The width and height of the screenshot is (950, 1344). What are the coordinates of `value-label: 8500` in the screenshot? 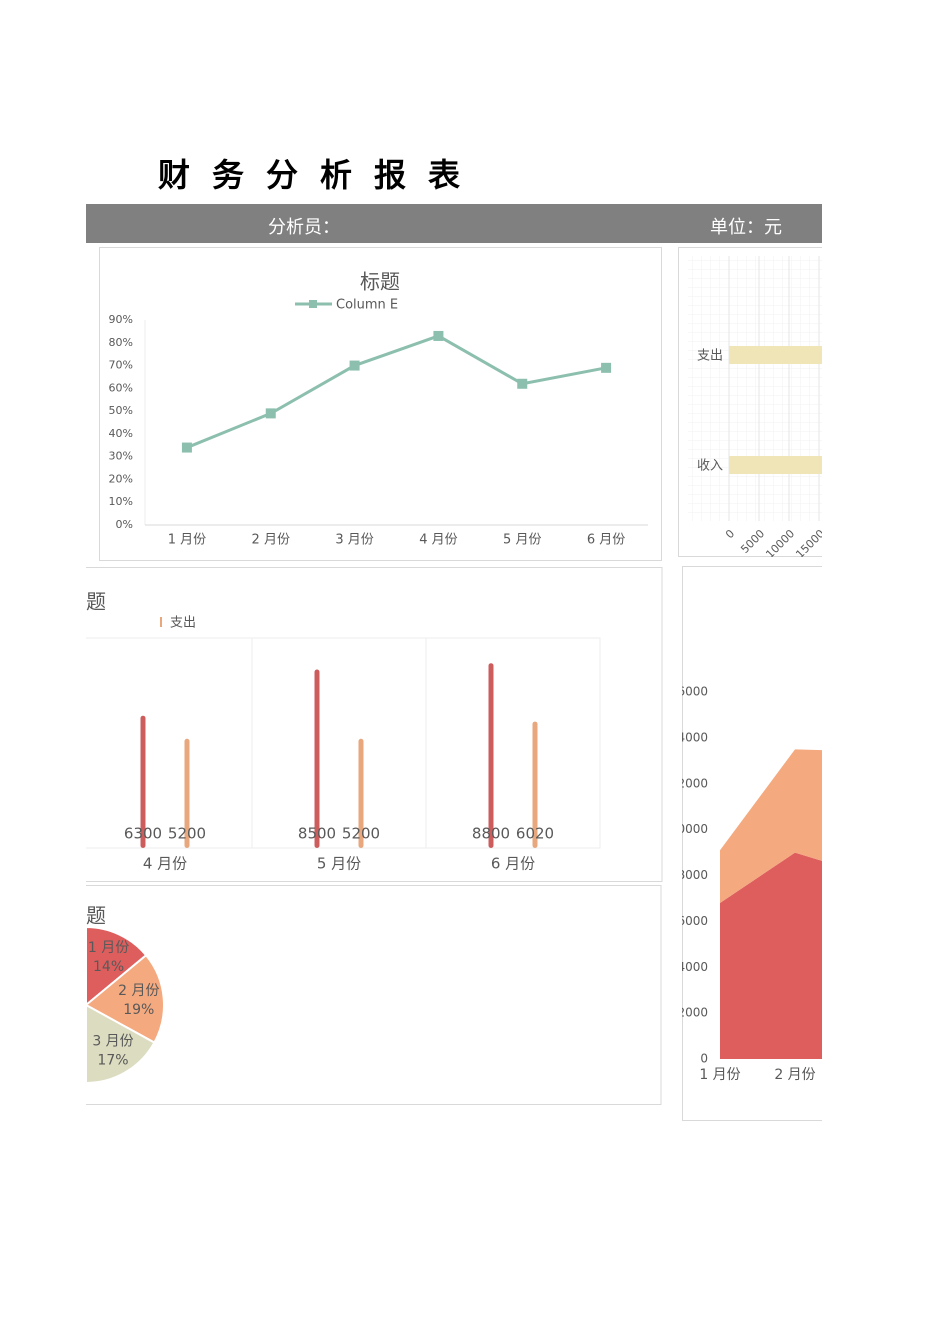 It's located at (317, 834).